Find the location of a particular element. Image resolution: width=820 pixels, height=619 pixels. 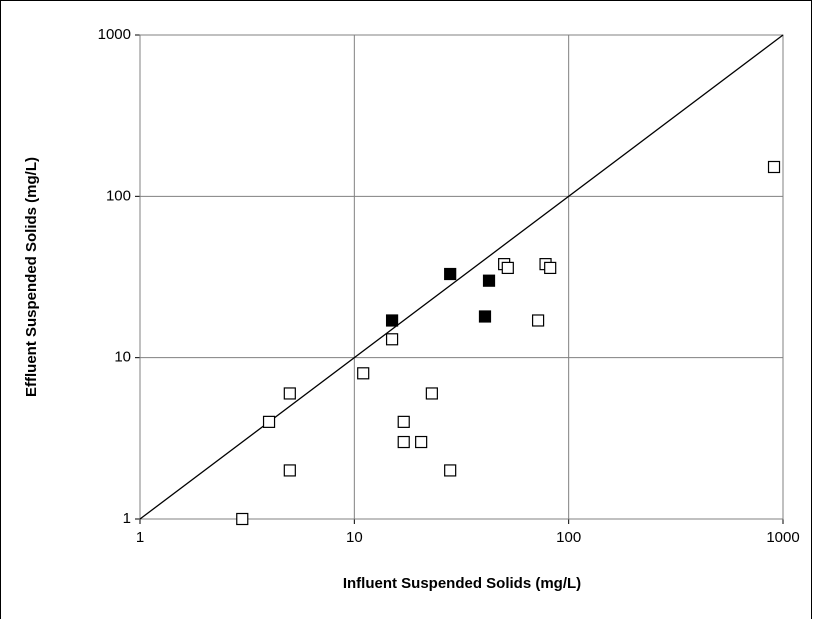

x-axis-title: Influent Suspended Solids (mg/L) is located at coordinates (462, 583).